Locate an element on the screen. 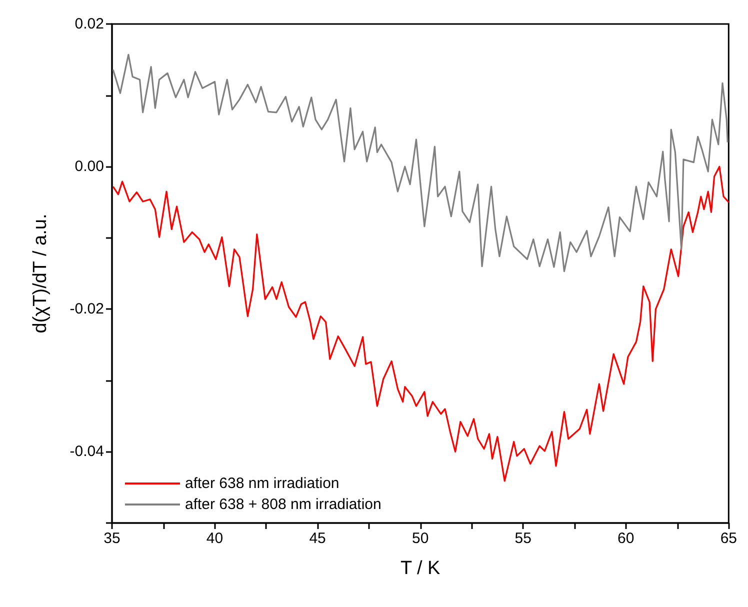  x-tick-label: 35 is located at coordinates (112, 538).